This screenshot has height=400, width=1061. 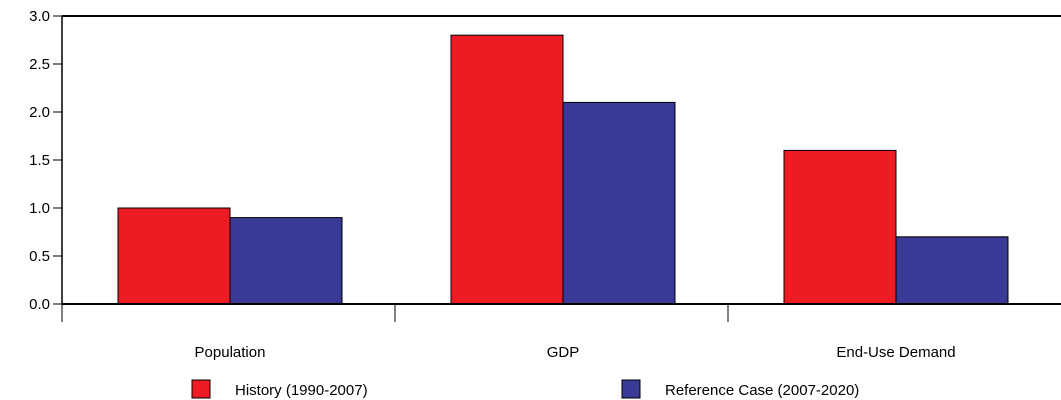 I want to click on y-tick-label: 0.5, so click(x=39, y=256).